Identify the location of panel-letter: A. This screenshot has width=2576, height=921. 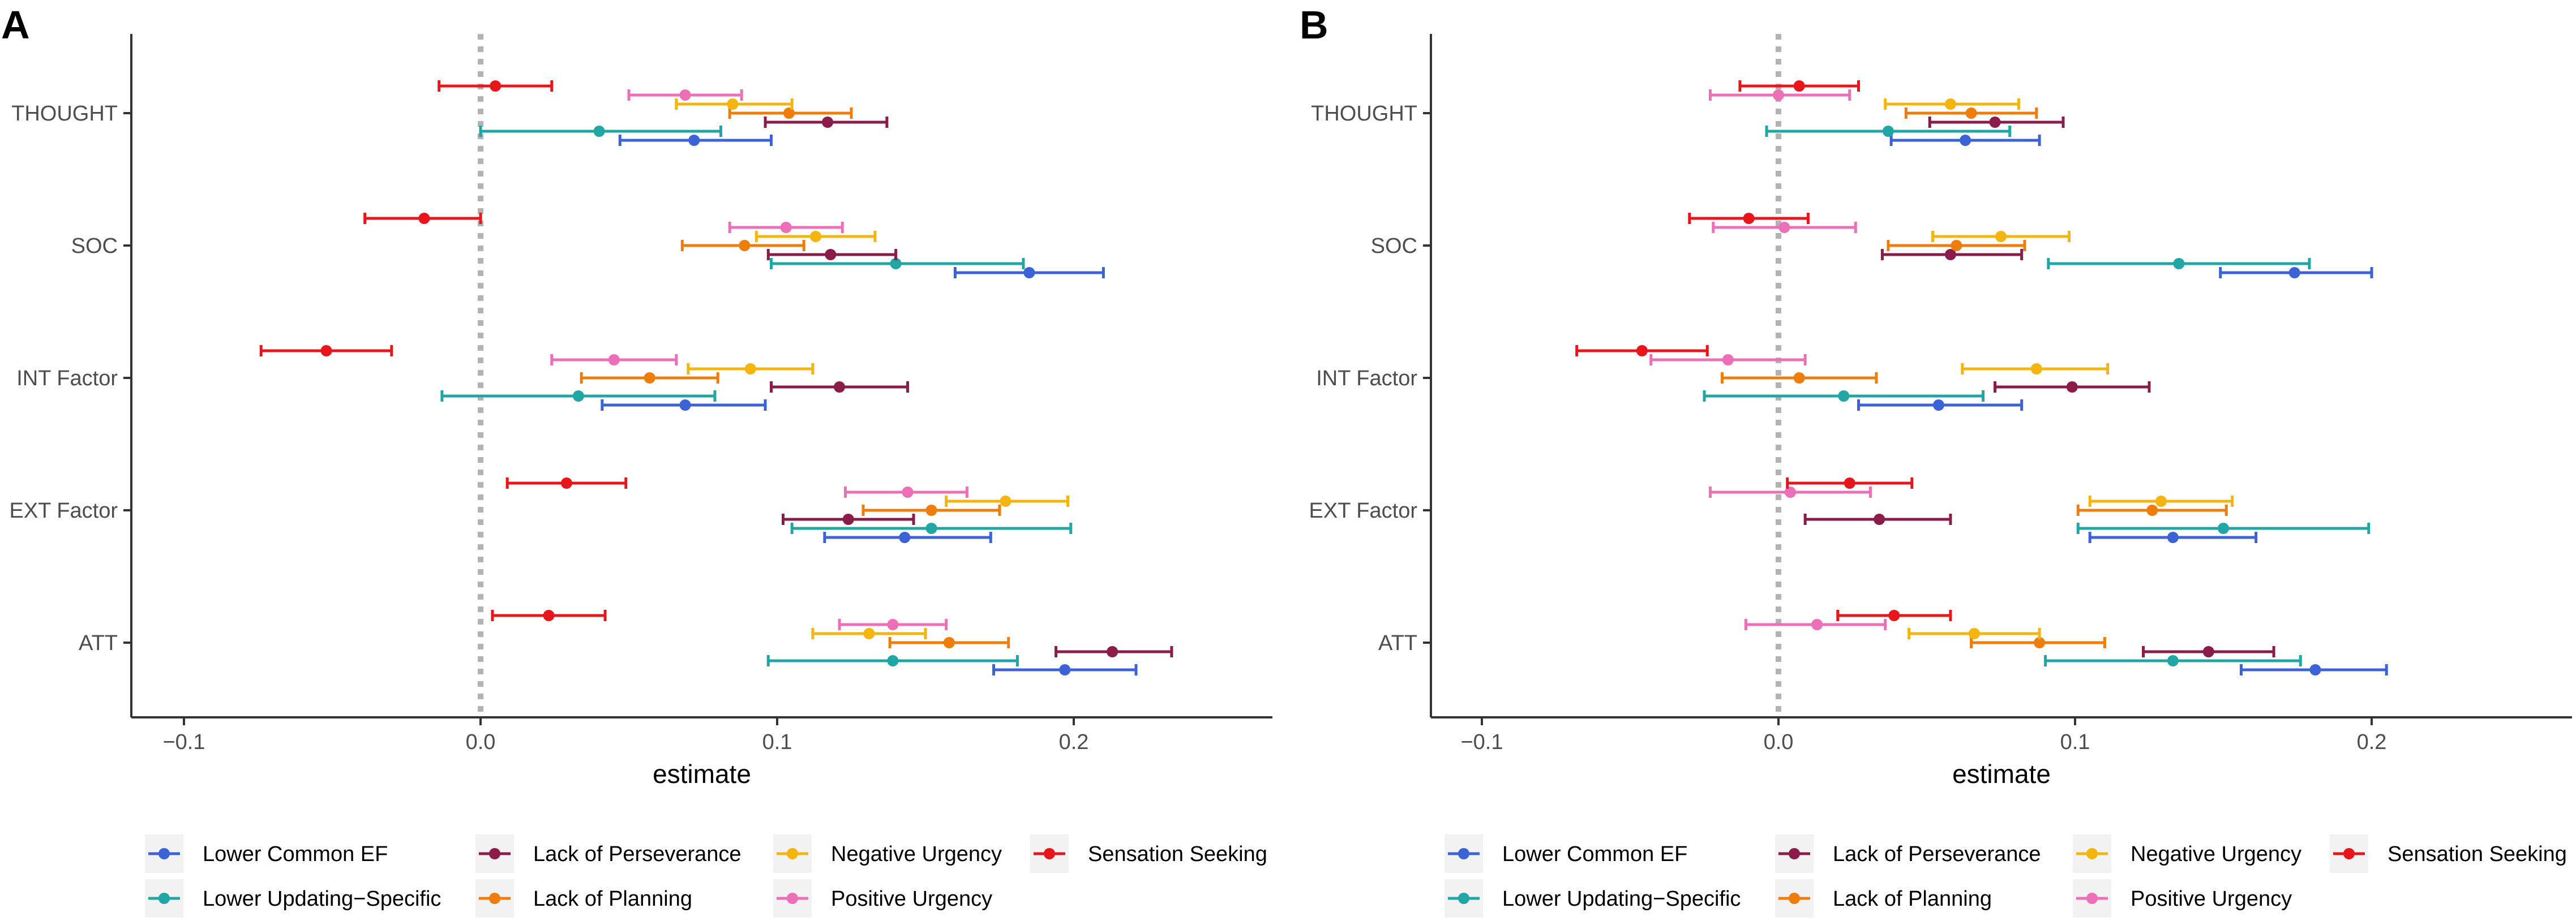
(15, 25).